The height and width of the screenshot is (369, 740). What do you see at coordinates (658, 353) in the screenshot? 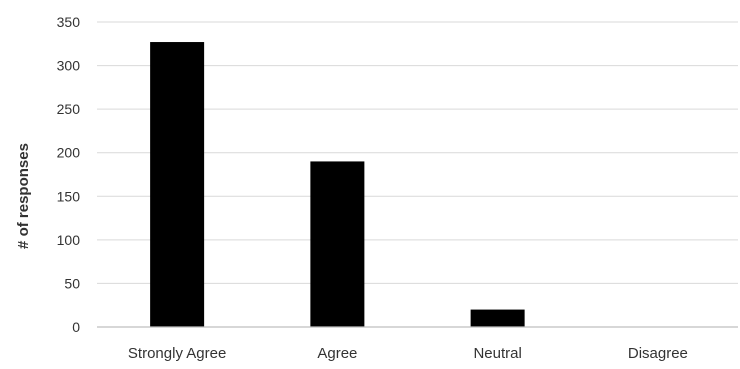
I see `x-tick-label: Disagree` at bounding box center [658, 353].